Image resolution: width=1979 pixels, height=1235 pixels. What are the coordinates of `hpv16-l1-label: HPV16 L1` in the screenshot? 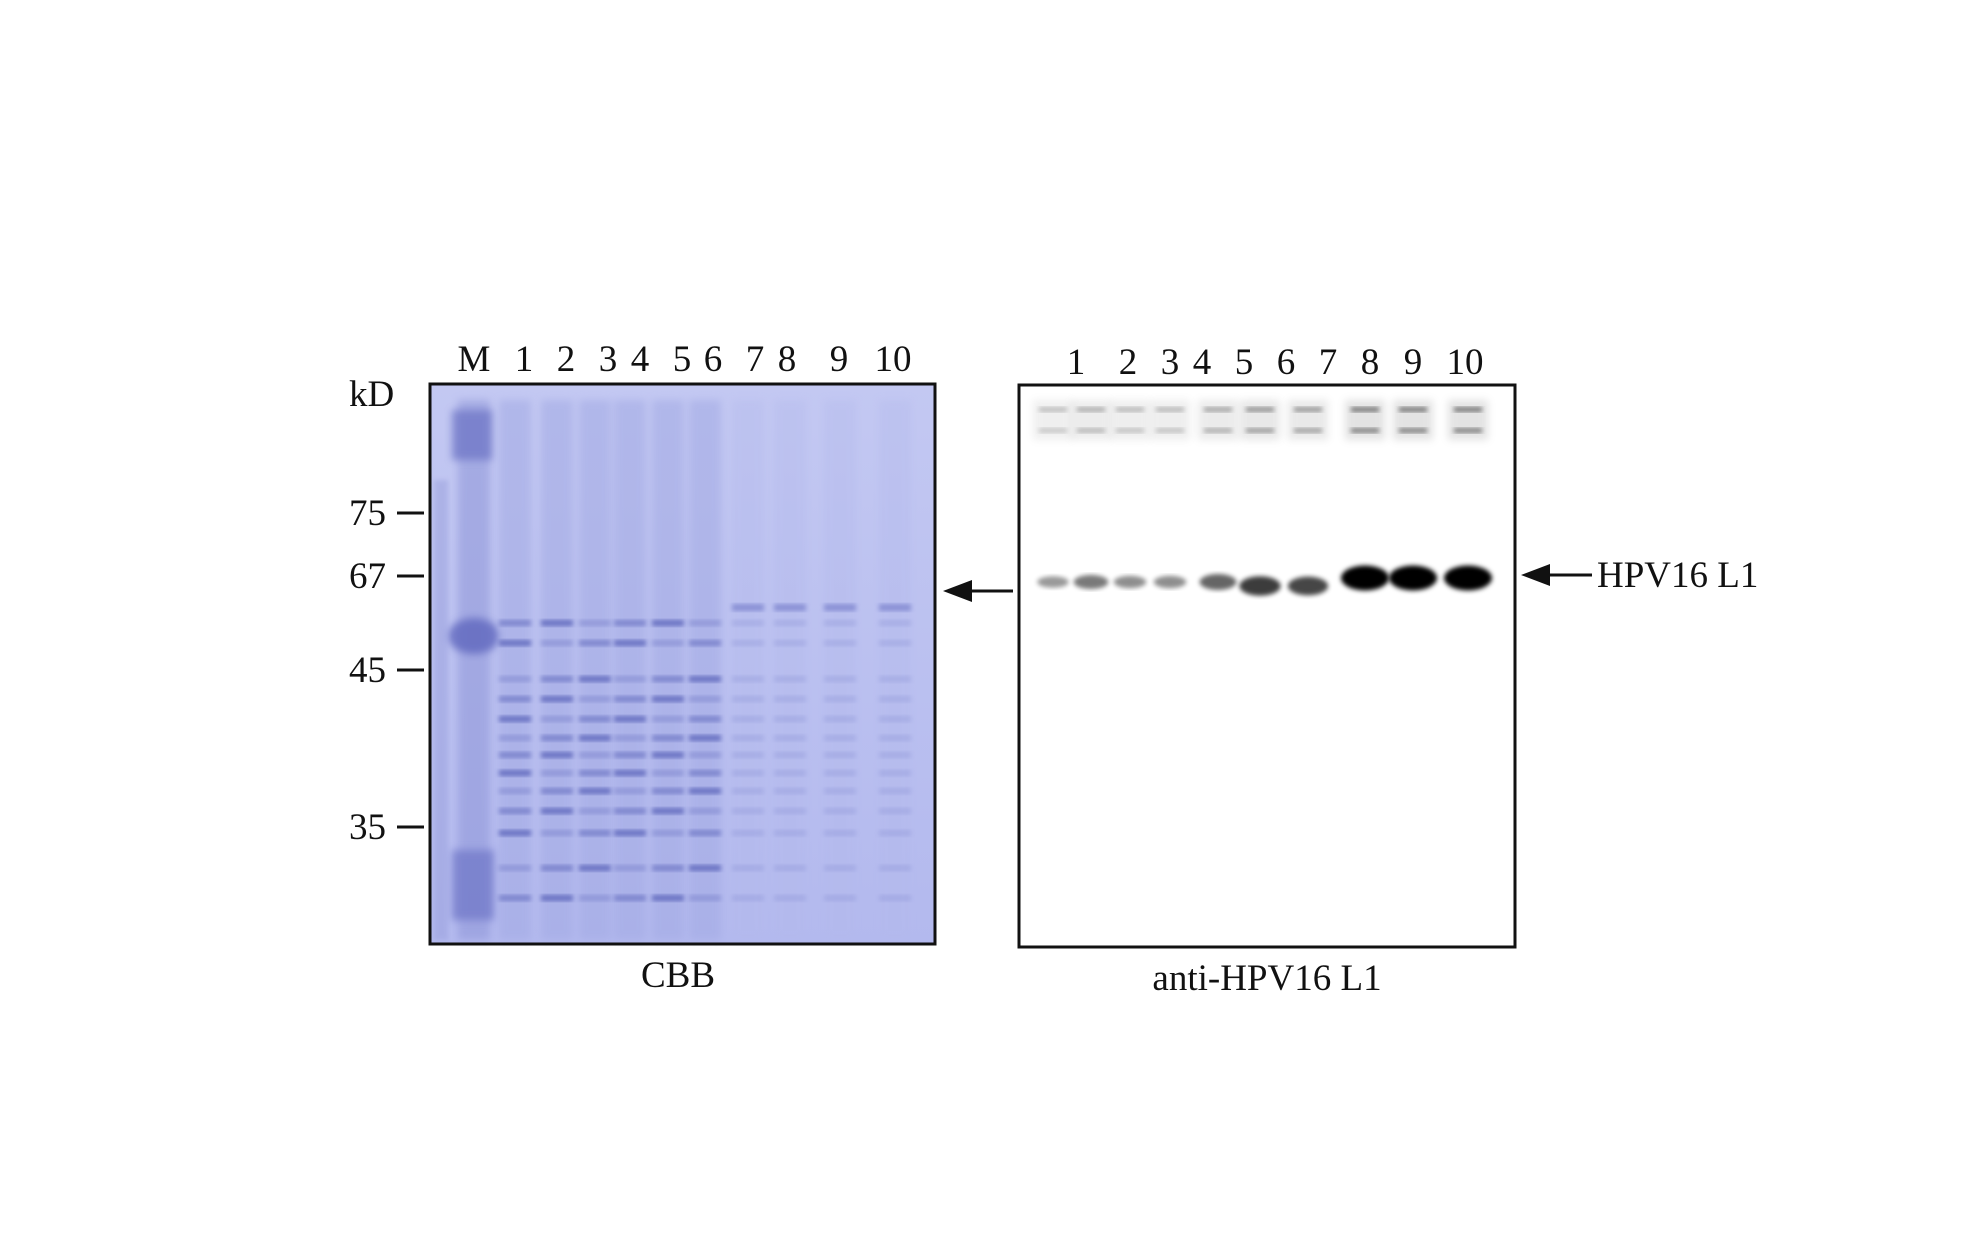 It's located at (1677, 575).